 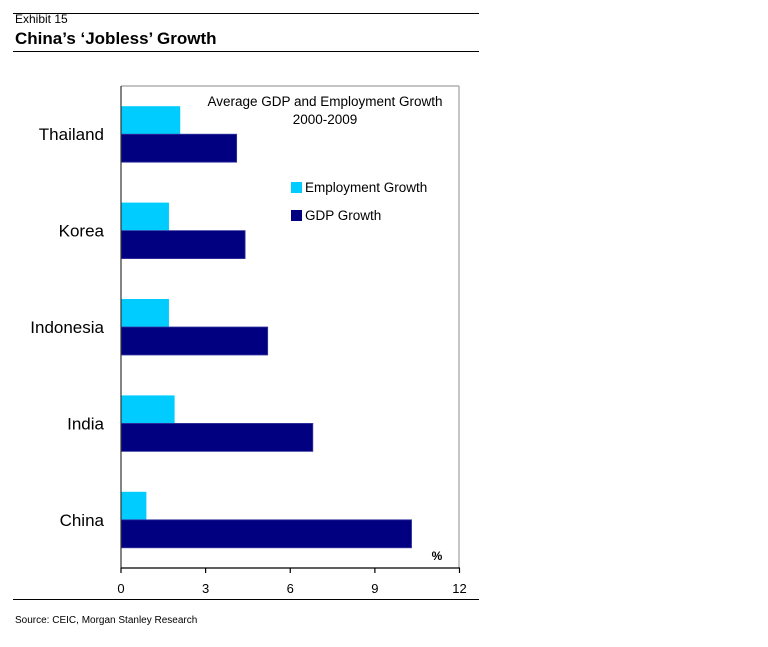 What do you see at coordinates (290, 588) in the screenshot?
I see `x-tick-label-6: 6` at bounding box center [290, 588].